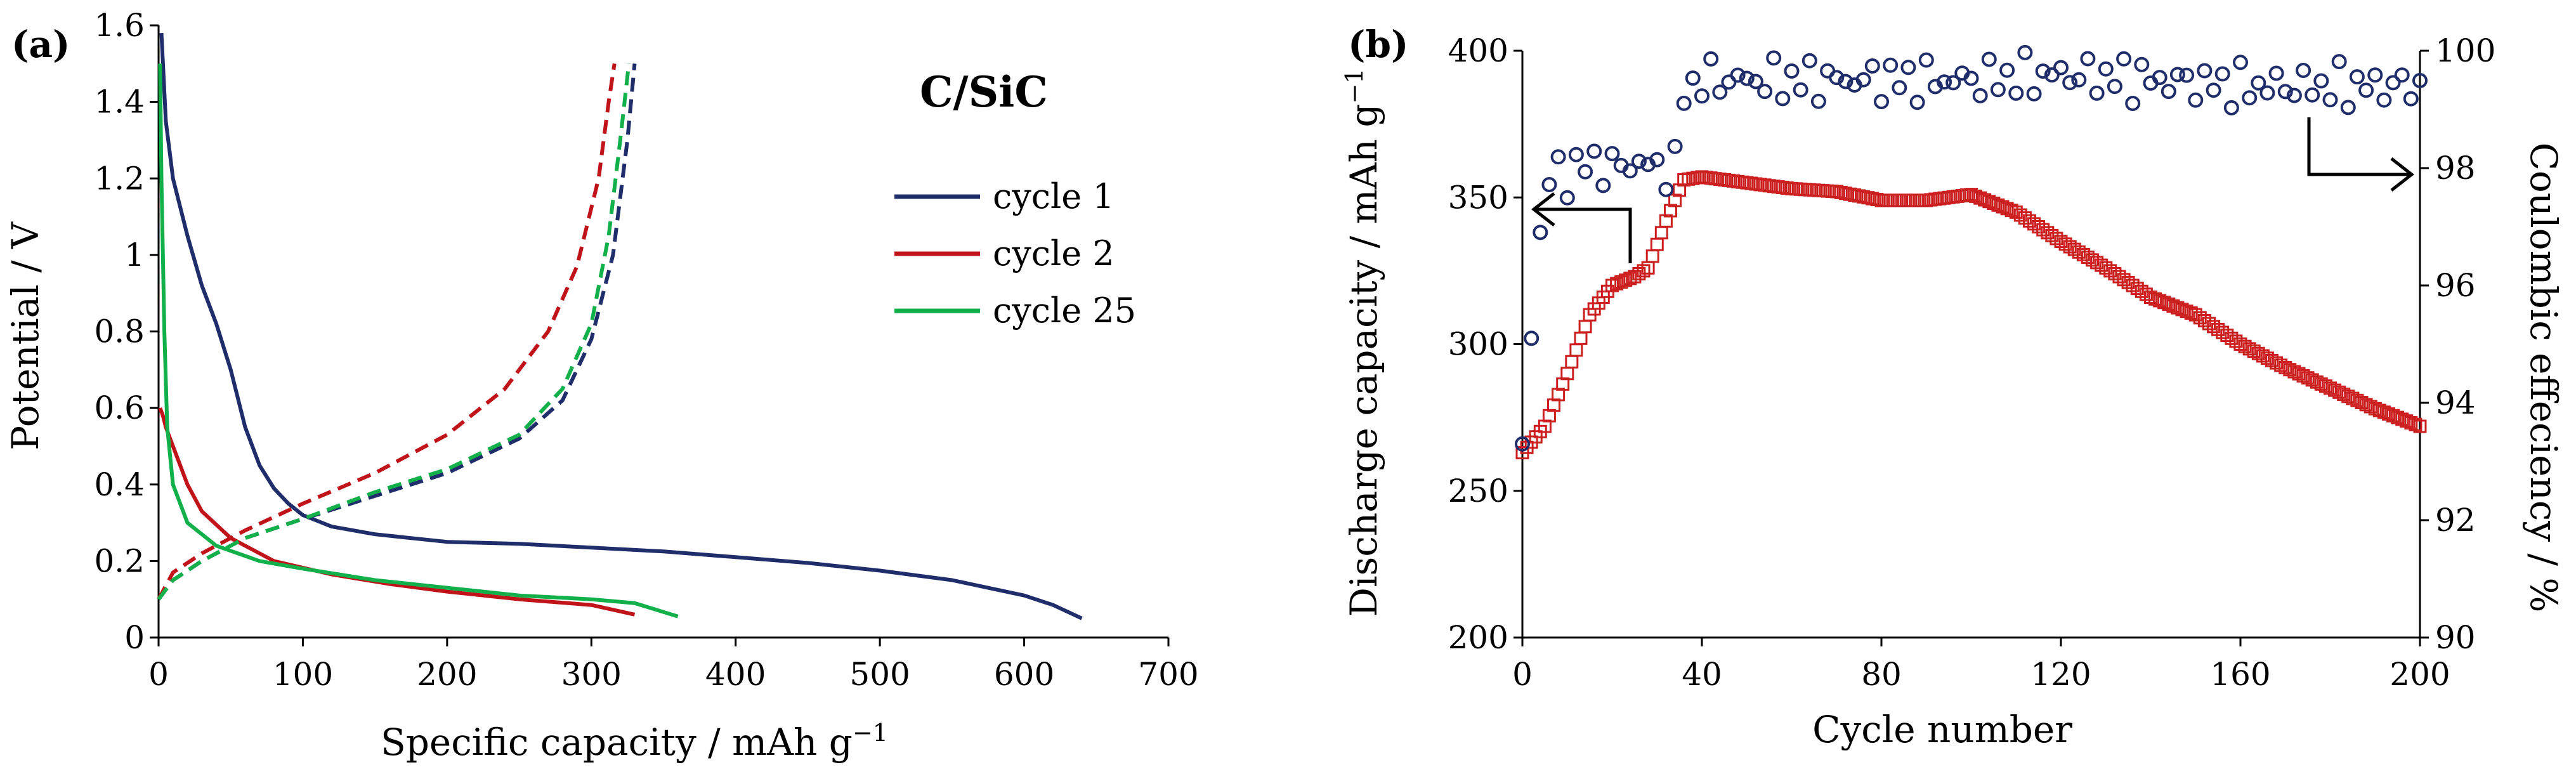 The height and width of the screenshot is (779, 2576). I want to click on panel-a-legend: cycle 1 cycle 2 cycle 25, so click(1015, 253).